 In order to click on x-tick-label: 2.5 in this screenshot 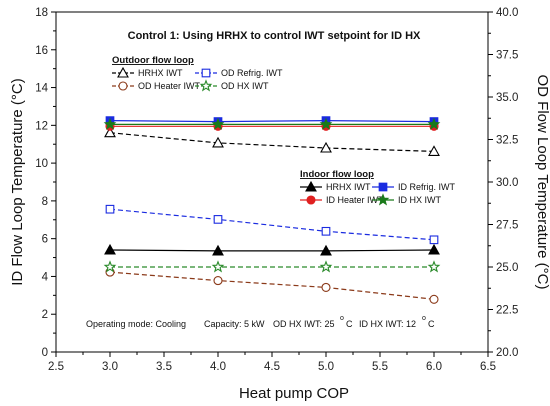, I will do `click(56, 367)`.